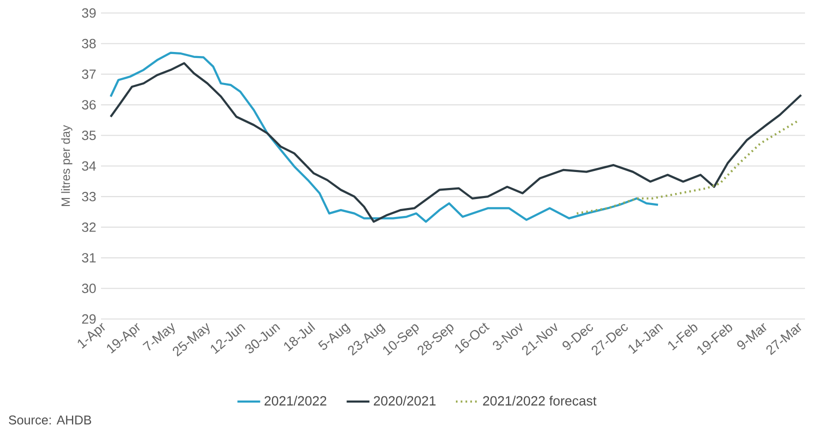 The width and height of the screenshot is (815, 436). I want to click on y-tick-label: 35, so click(89, 135).